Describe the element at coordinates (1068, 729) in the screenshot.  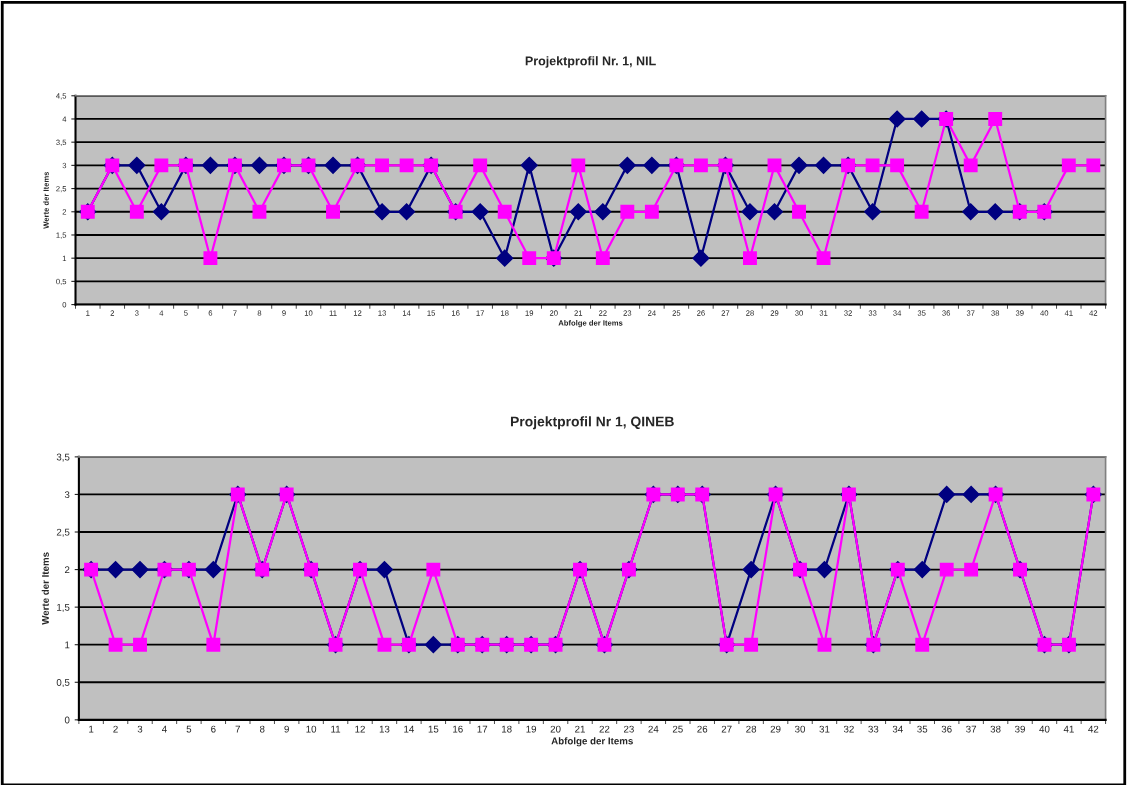
I see `x-tick-label: 41` at that location.